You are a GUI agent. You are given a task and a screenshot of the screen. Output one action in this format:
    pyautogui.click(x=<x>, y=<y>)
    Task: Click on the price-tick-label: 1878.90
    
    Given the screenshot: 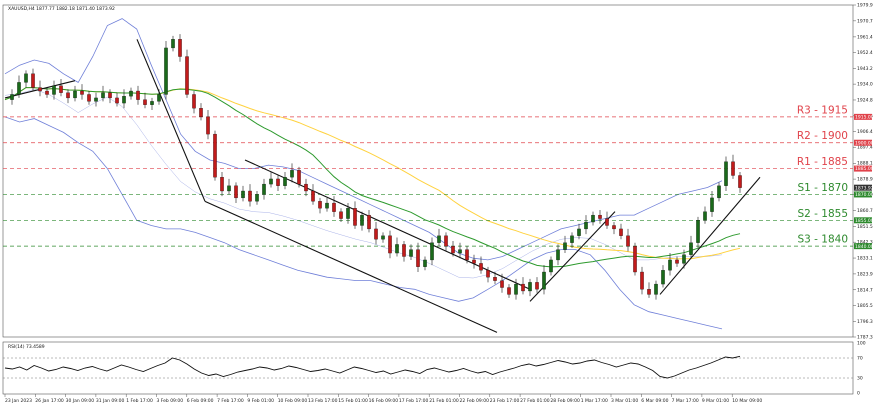 What is the action you would take?
    pyautogui.click(x=865, y=180)
    